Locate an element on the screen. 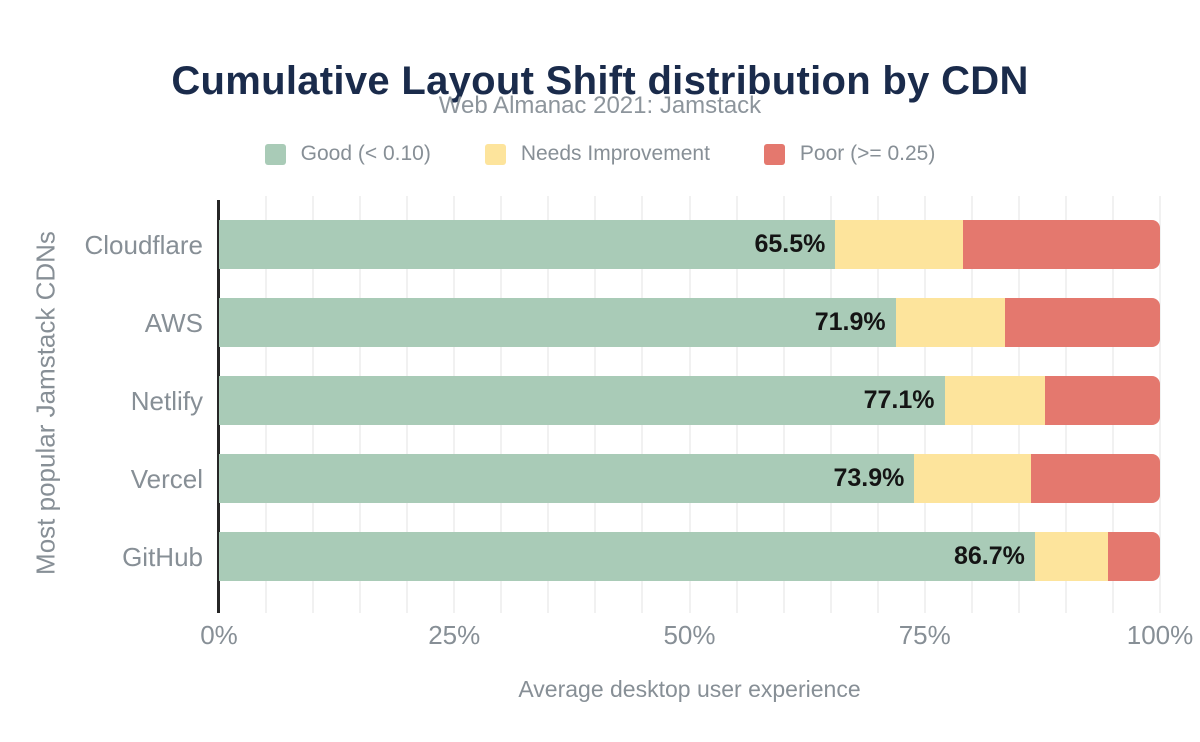  bar-row-aws: 71.9% is located at coordinates (689, 322).